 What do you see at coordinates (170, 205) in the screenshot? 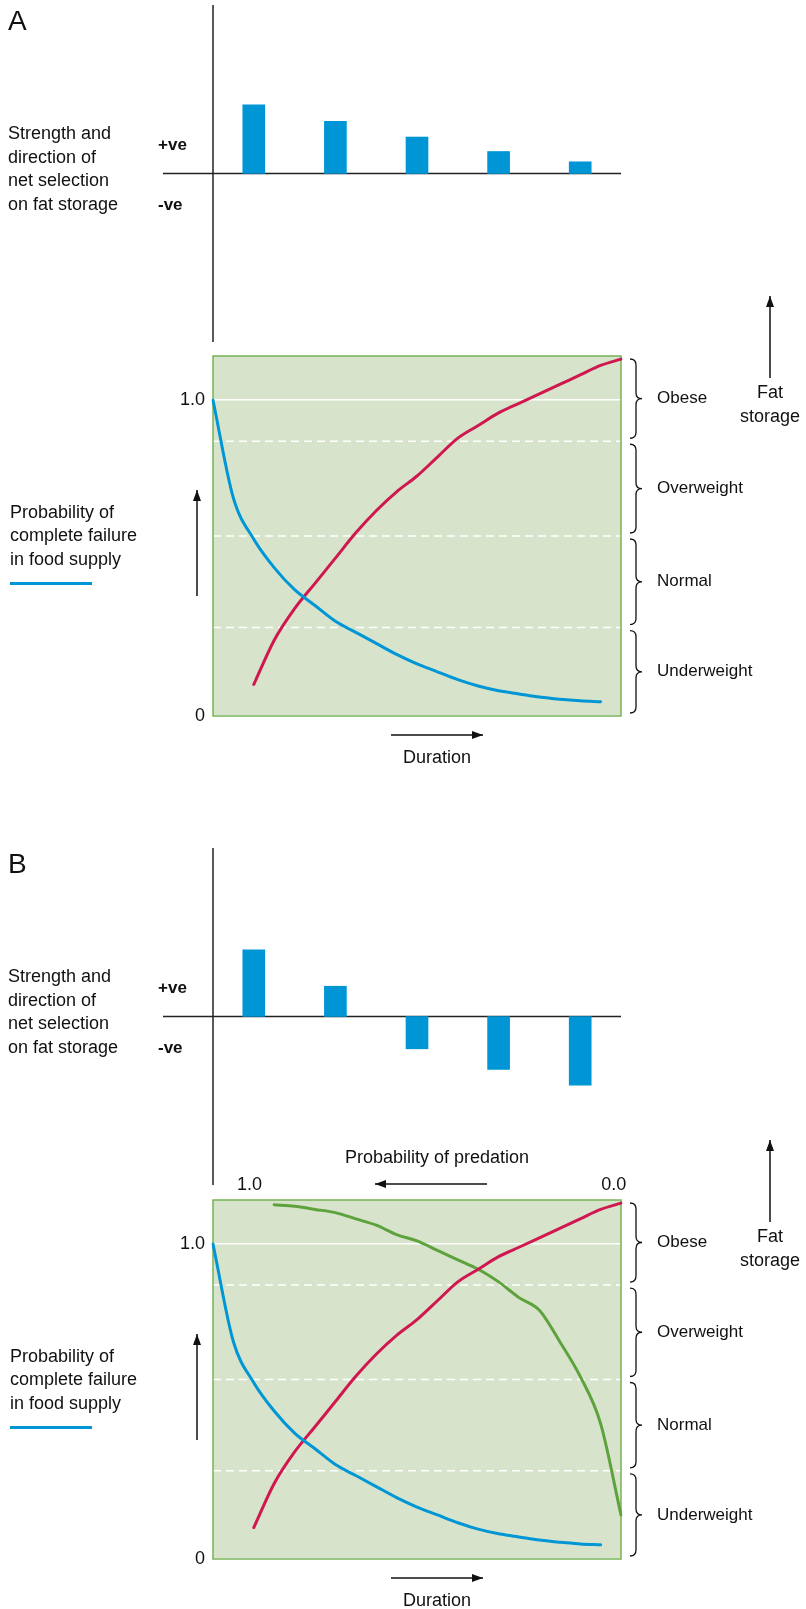
I see `text: -ve` at bounding box center [170, 205].